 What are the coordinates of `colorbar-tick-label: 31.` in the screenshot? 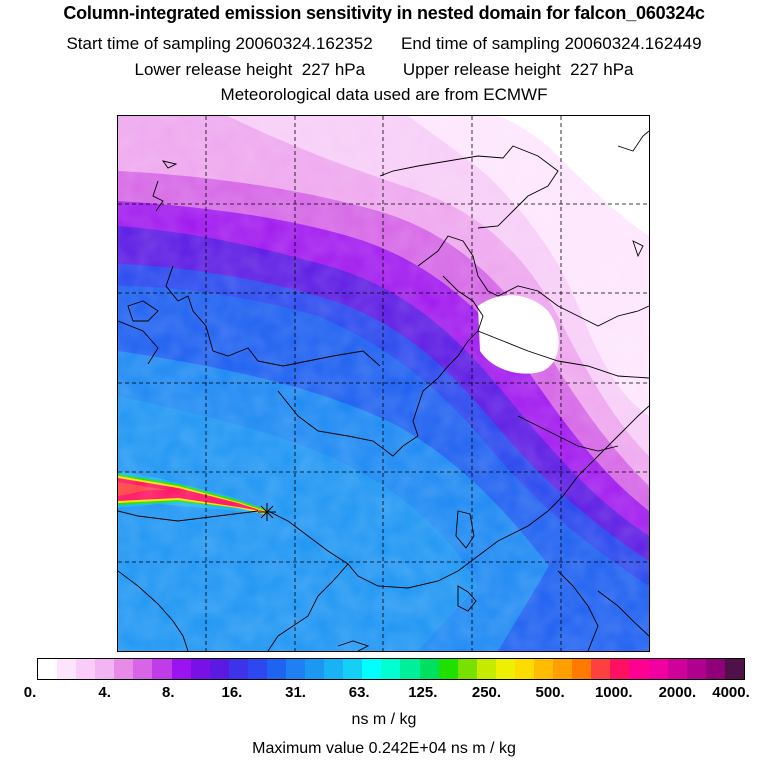 It's located at (295, 692).